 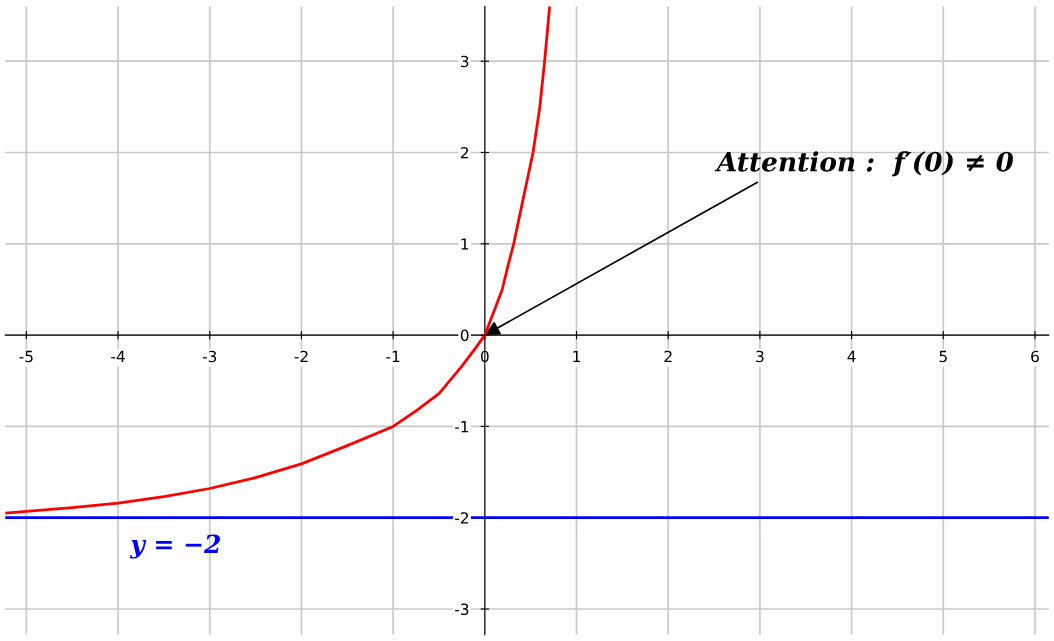 What do you see at coordinates (462, 427) in the screenshot?
I see `y-tick-label: -1` at bounding box center [462, 427].